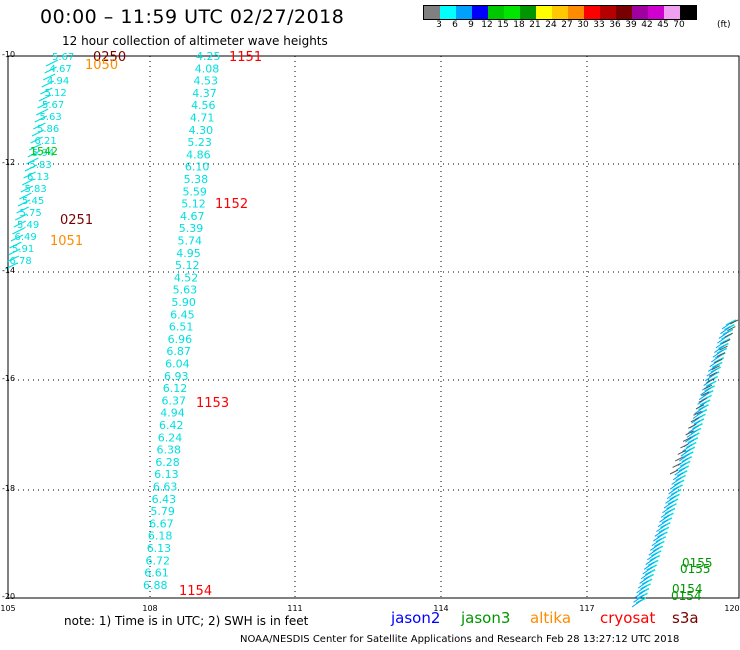 The width and height of the screenshot is (740, 650). I want to click on orbit-time-label: 1542, so click(44, 151).